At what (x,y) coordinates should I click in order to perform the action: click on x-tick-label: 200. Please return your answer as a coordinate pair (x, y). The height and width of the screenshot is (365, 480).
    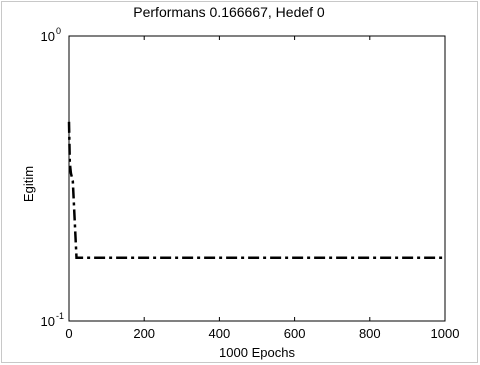
    Looking at the image, I should click on (144, 333).